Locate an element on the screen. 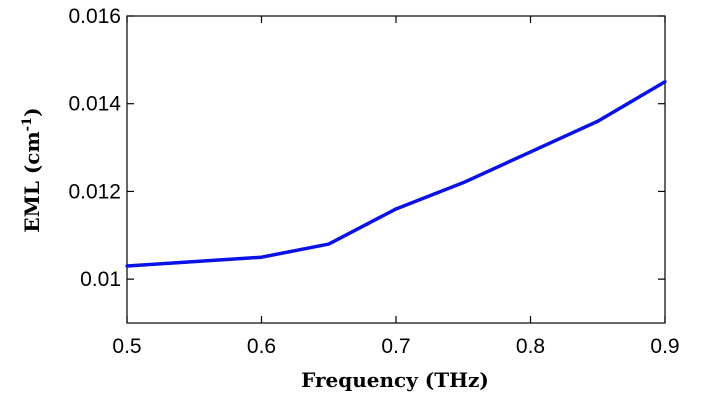 This screenshot has height=394, width=712. x-tick-label: 0.9 is located at coordinates (664, 346).